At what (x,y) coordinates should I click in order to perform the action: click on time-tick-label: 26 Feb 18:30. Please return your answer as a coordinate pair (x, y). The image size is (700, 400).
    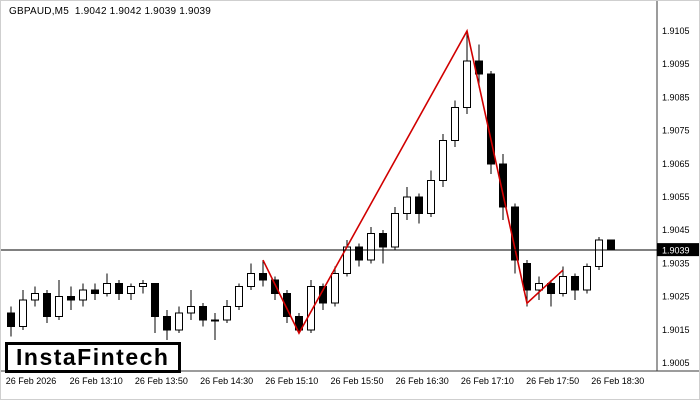
    Looking at the image, I should click on (617, 381).